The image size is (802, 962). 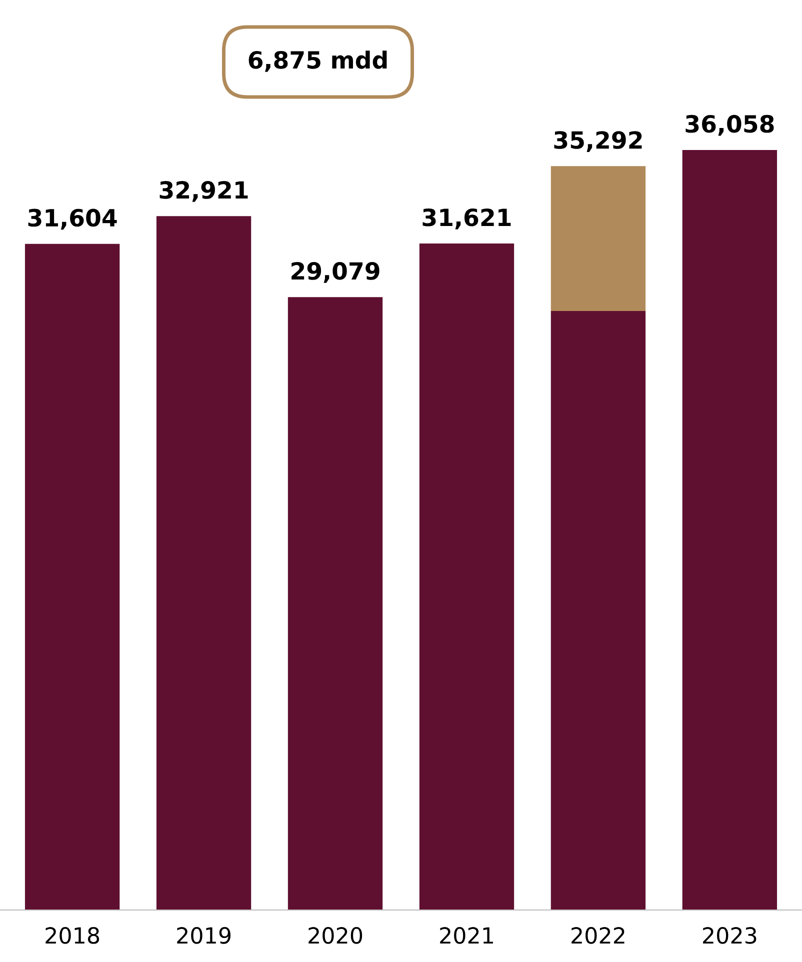 What do you see at coordinates (204, 191) in the screenshot?
I see `data-label: 32,921` at bounding box center [204, 191].